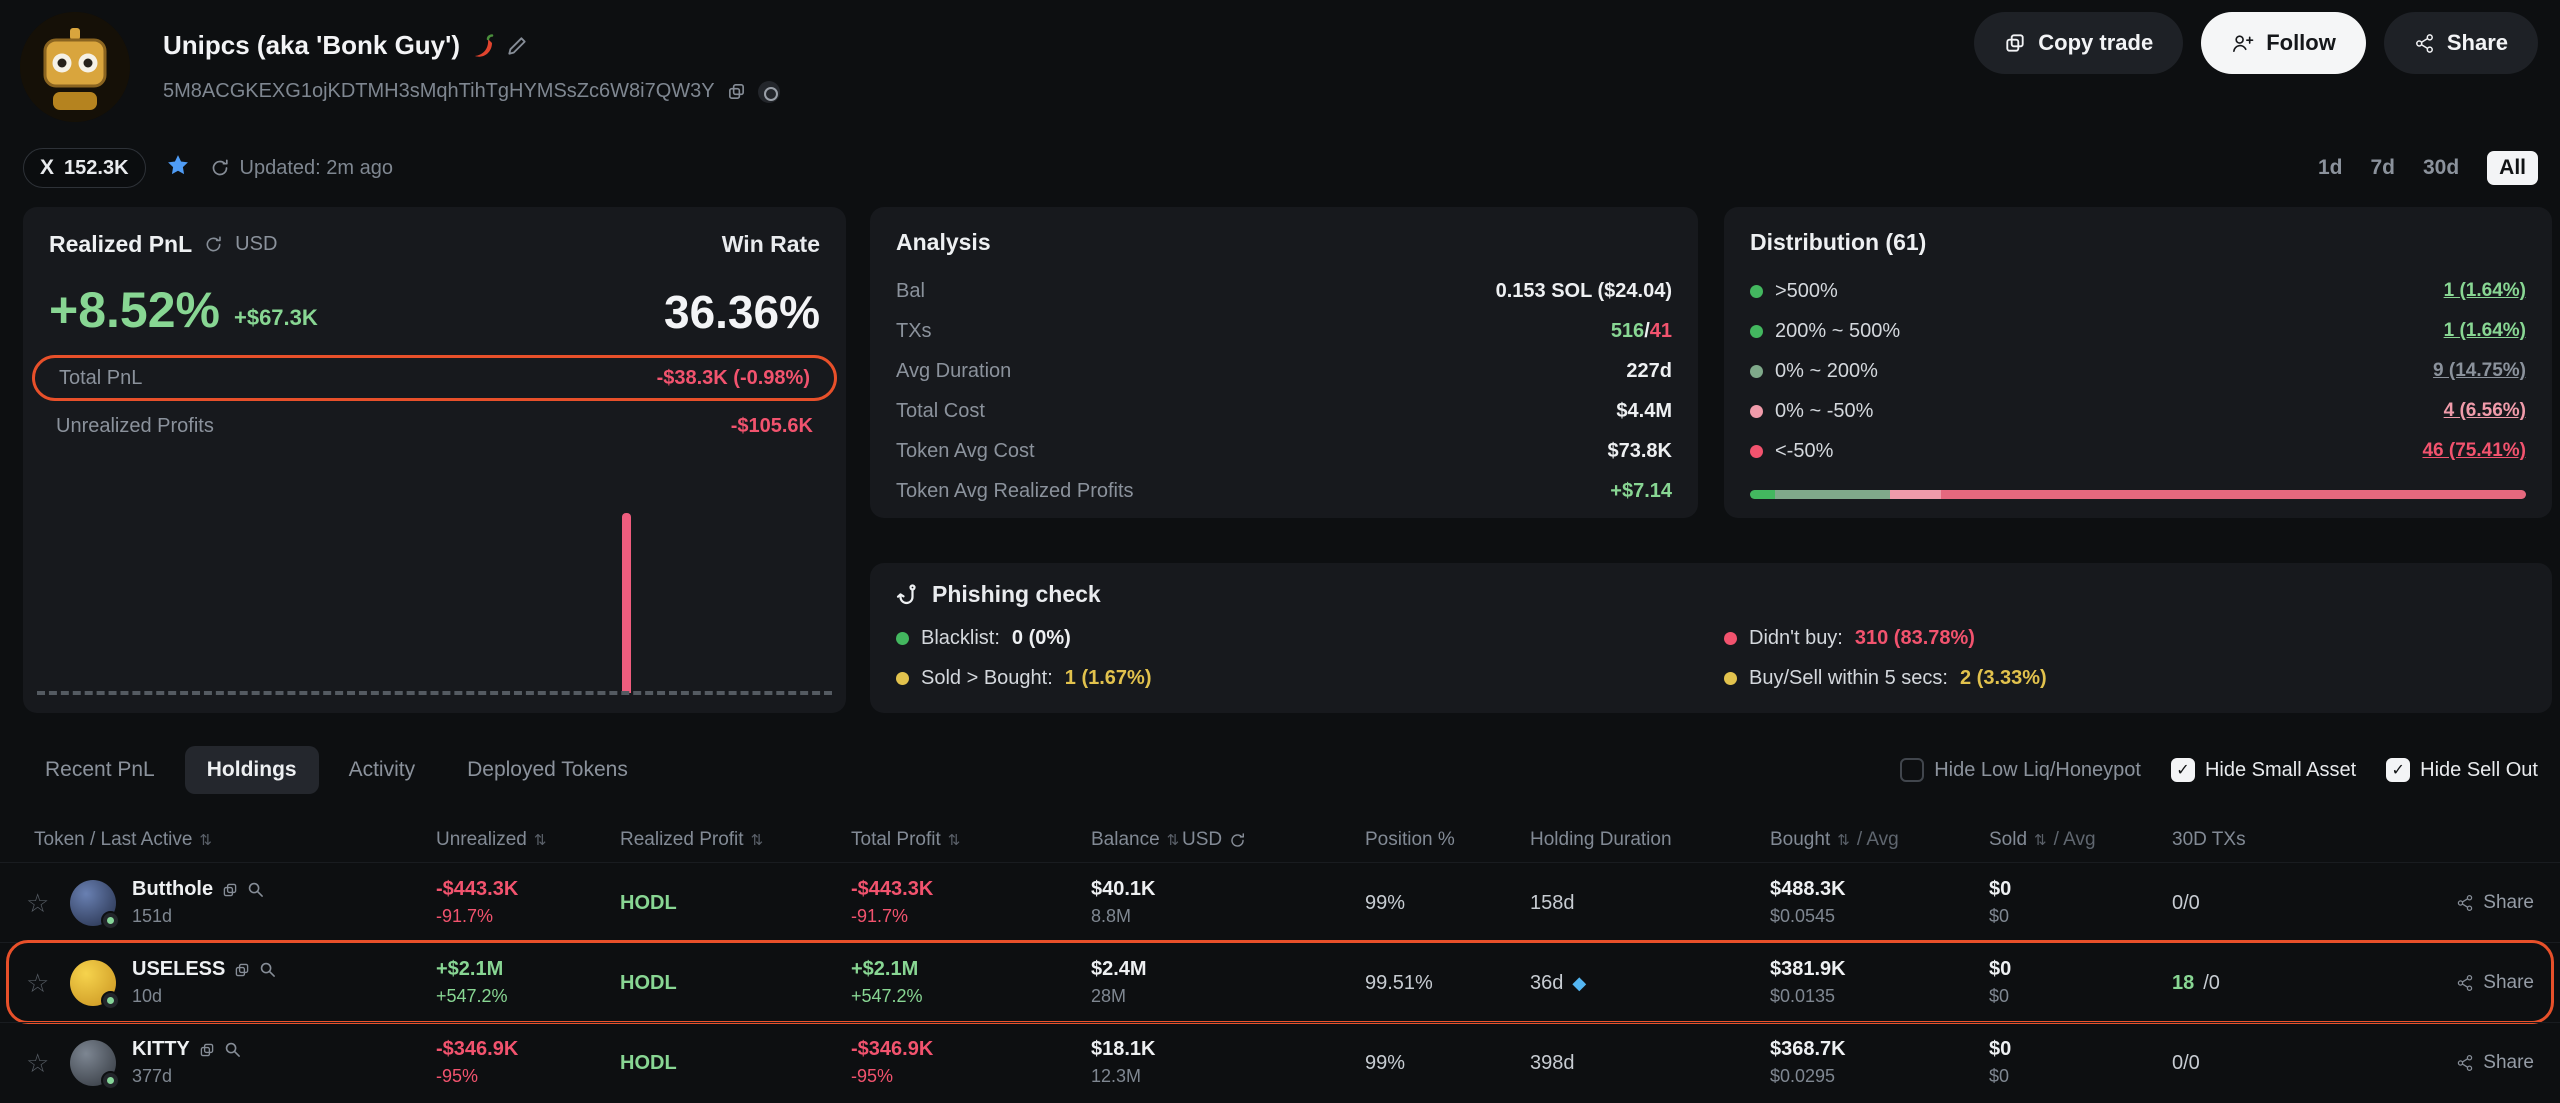 The image size is (2560, 1103). Describe the element at coordinates (2138, 411) in the screenshot. I see `distribution-row: 0% ~ -50% 4 (6.56%)` at that location.